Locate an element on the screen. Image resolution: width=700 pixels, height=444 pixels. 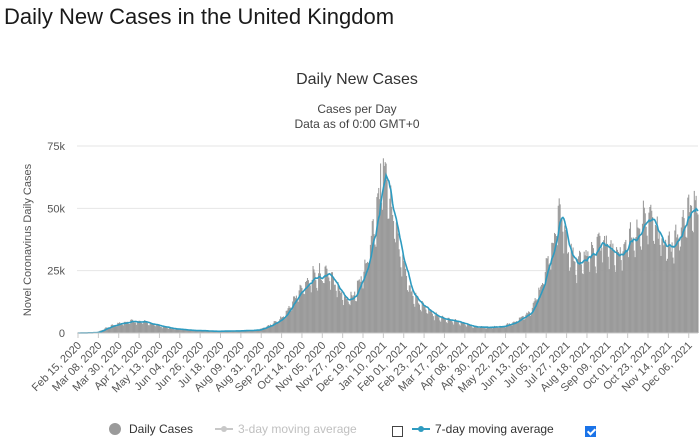
legend-3-day-average: 3-day moving average is located at coordinates (286, 429).